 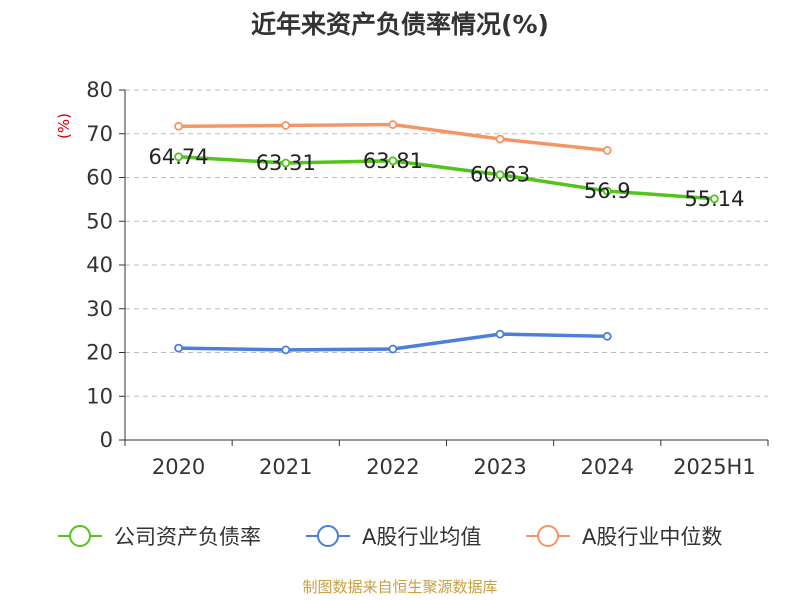 I want to click on source-note: 制图数据来自恒生聚源数据库, so click(x=399, y=587).